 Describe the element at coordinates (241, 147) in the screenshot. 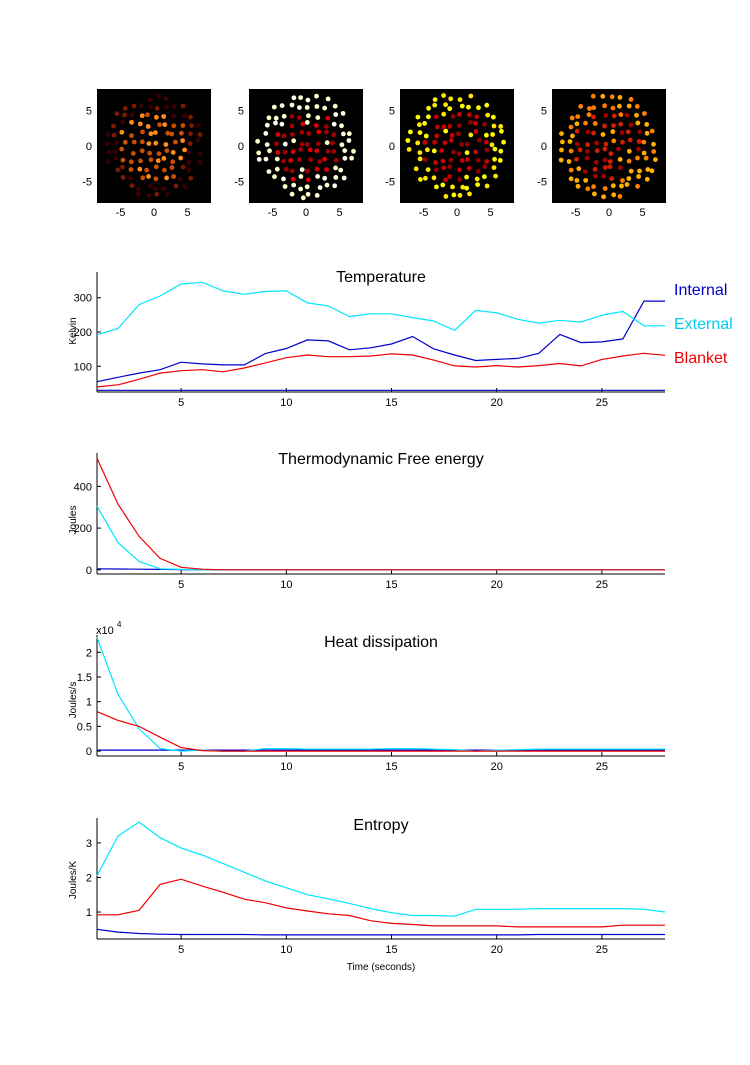

I see `y-tick-label: 0` at that location.